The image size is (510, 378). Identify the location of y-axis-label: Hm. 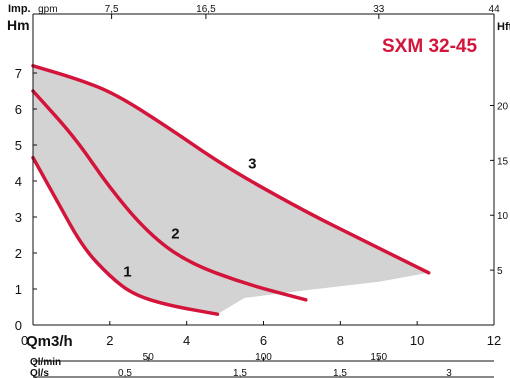
(18, 25).